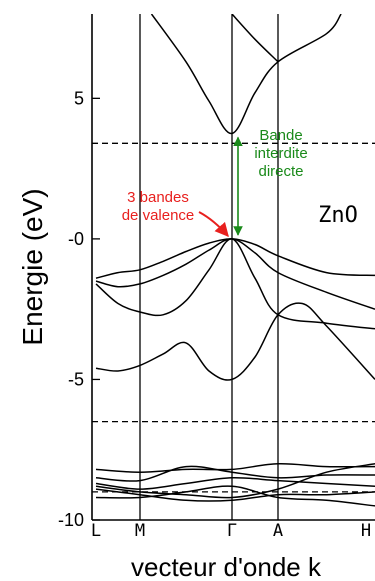  I want to click on valence-annotation: 3 bandes de valence, so click(158, 206).